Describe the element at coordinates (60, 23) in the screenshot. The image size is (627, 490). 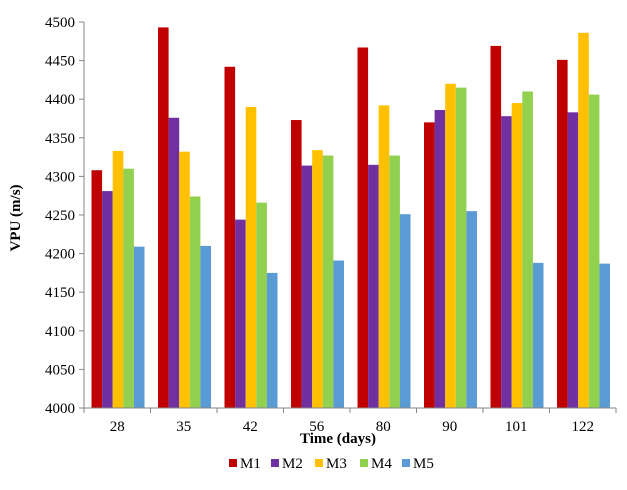
I see `y-tick-label: 4500` at that location.